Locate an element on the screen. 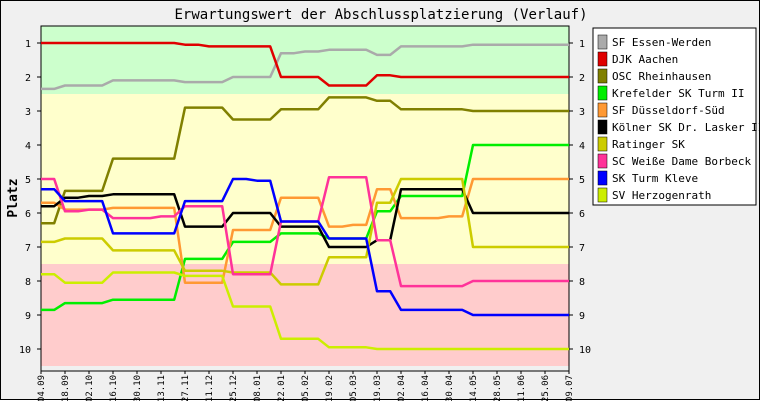  legend-label: SK Turm Kleve is located at coordinates (655, 178).